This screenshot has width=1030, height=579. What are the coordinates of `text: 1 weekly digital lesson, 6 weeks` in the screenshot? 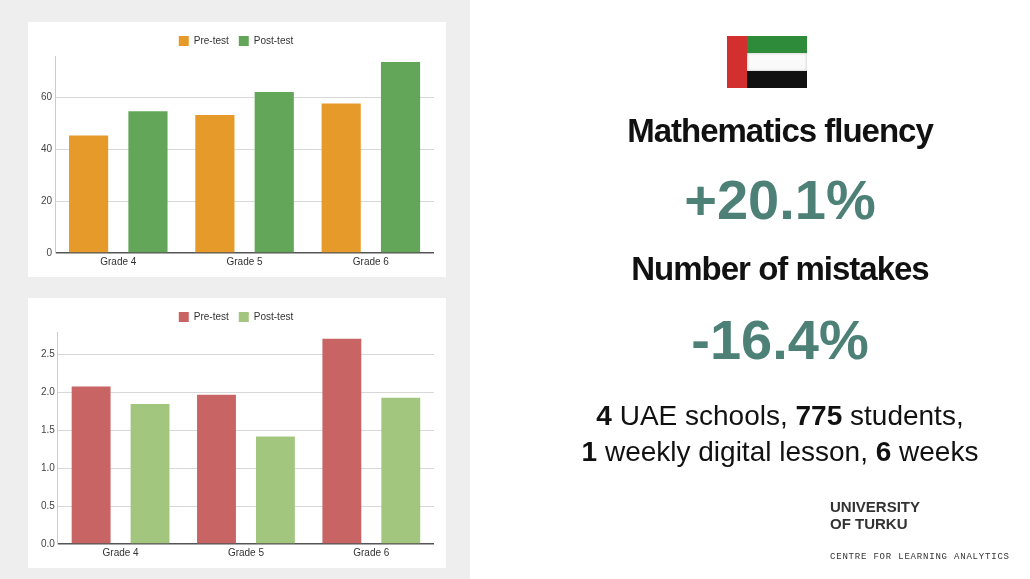 It's located at (780, 451).